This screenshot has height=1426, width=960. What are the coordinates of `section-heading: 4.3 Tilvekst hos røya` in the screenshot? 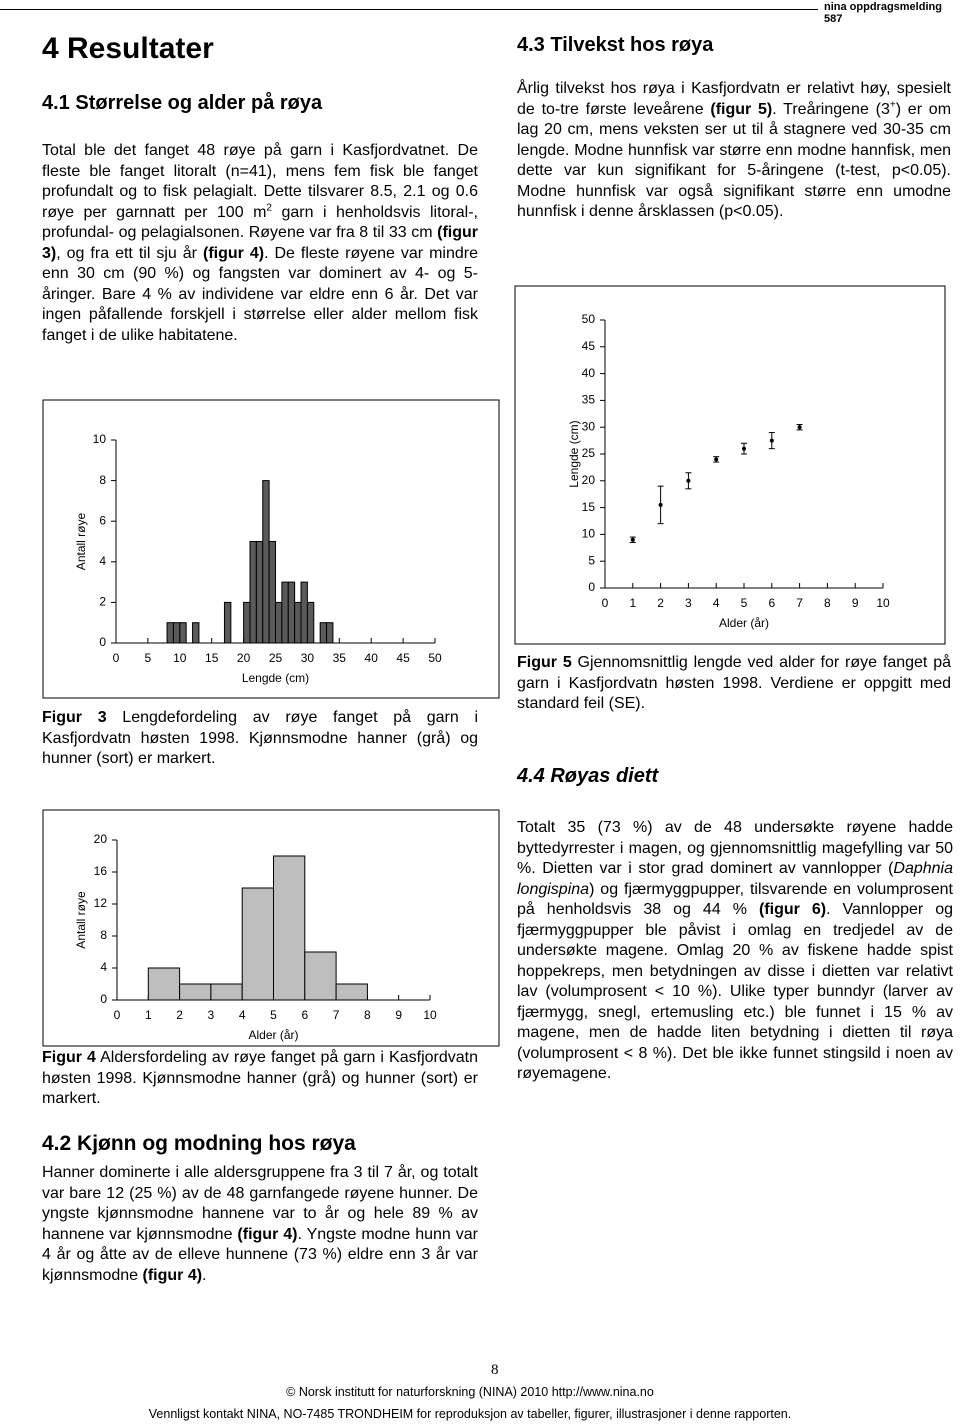 It's located at (615, 45).